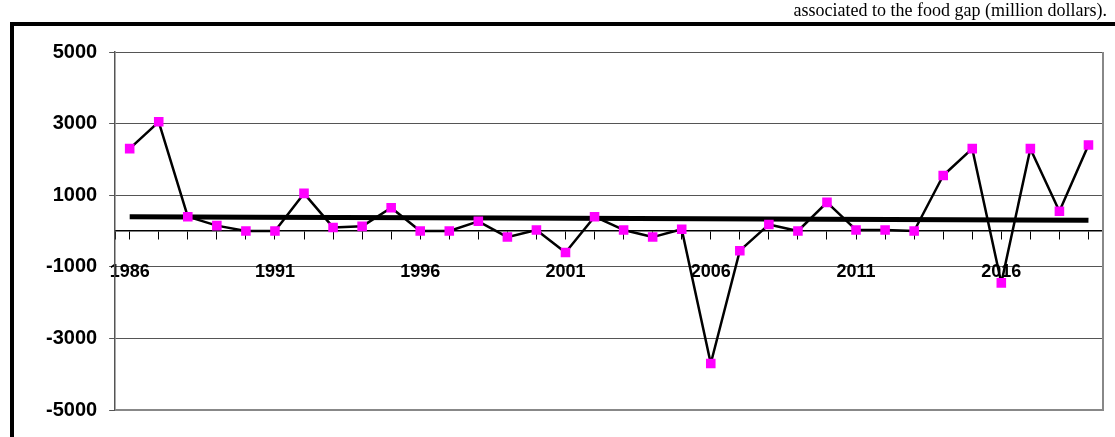 The height and width of the screenshot is (437, 1115). I want to click on y-tick-label: -3000, so click(72, 336).